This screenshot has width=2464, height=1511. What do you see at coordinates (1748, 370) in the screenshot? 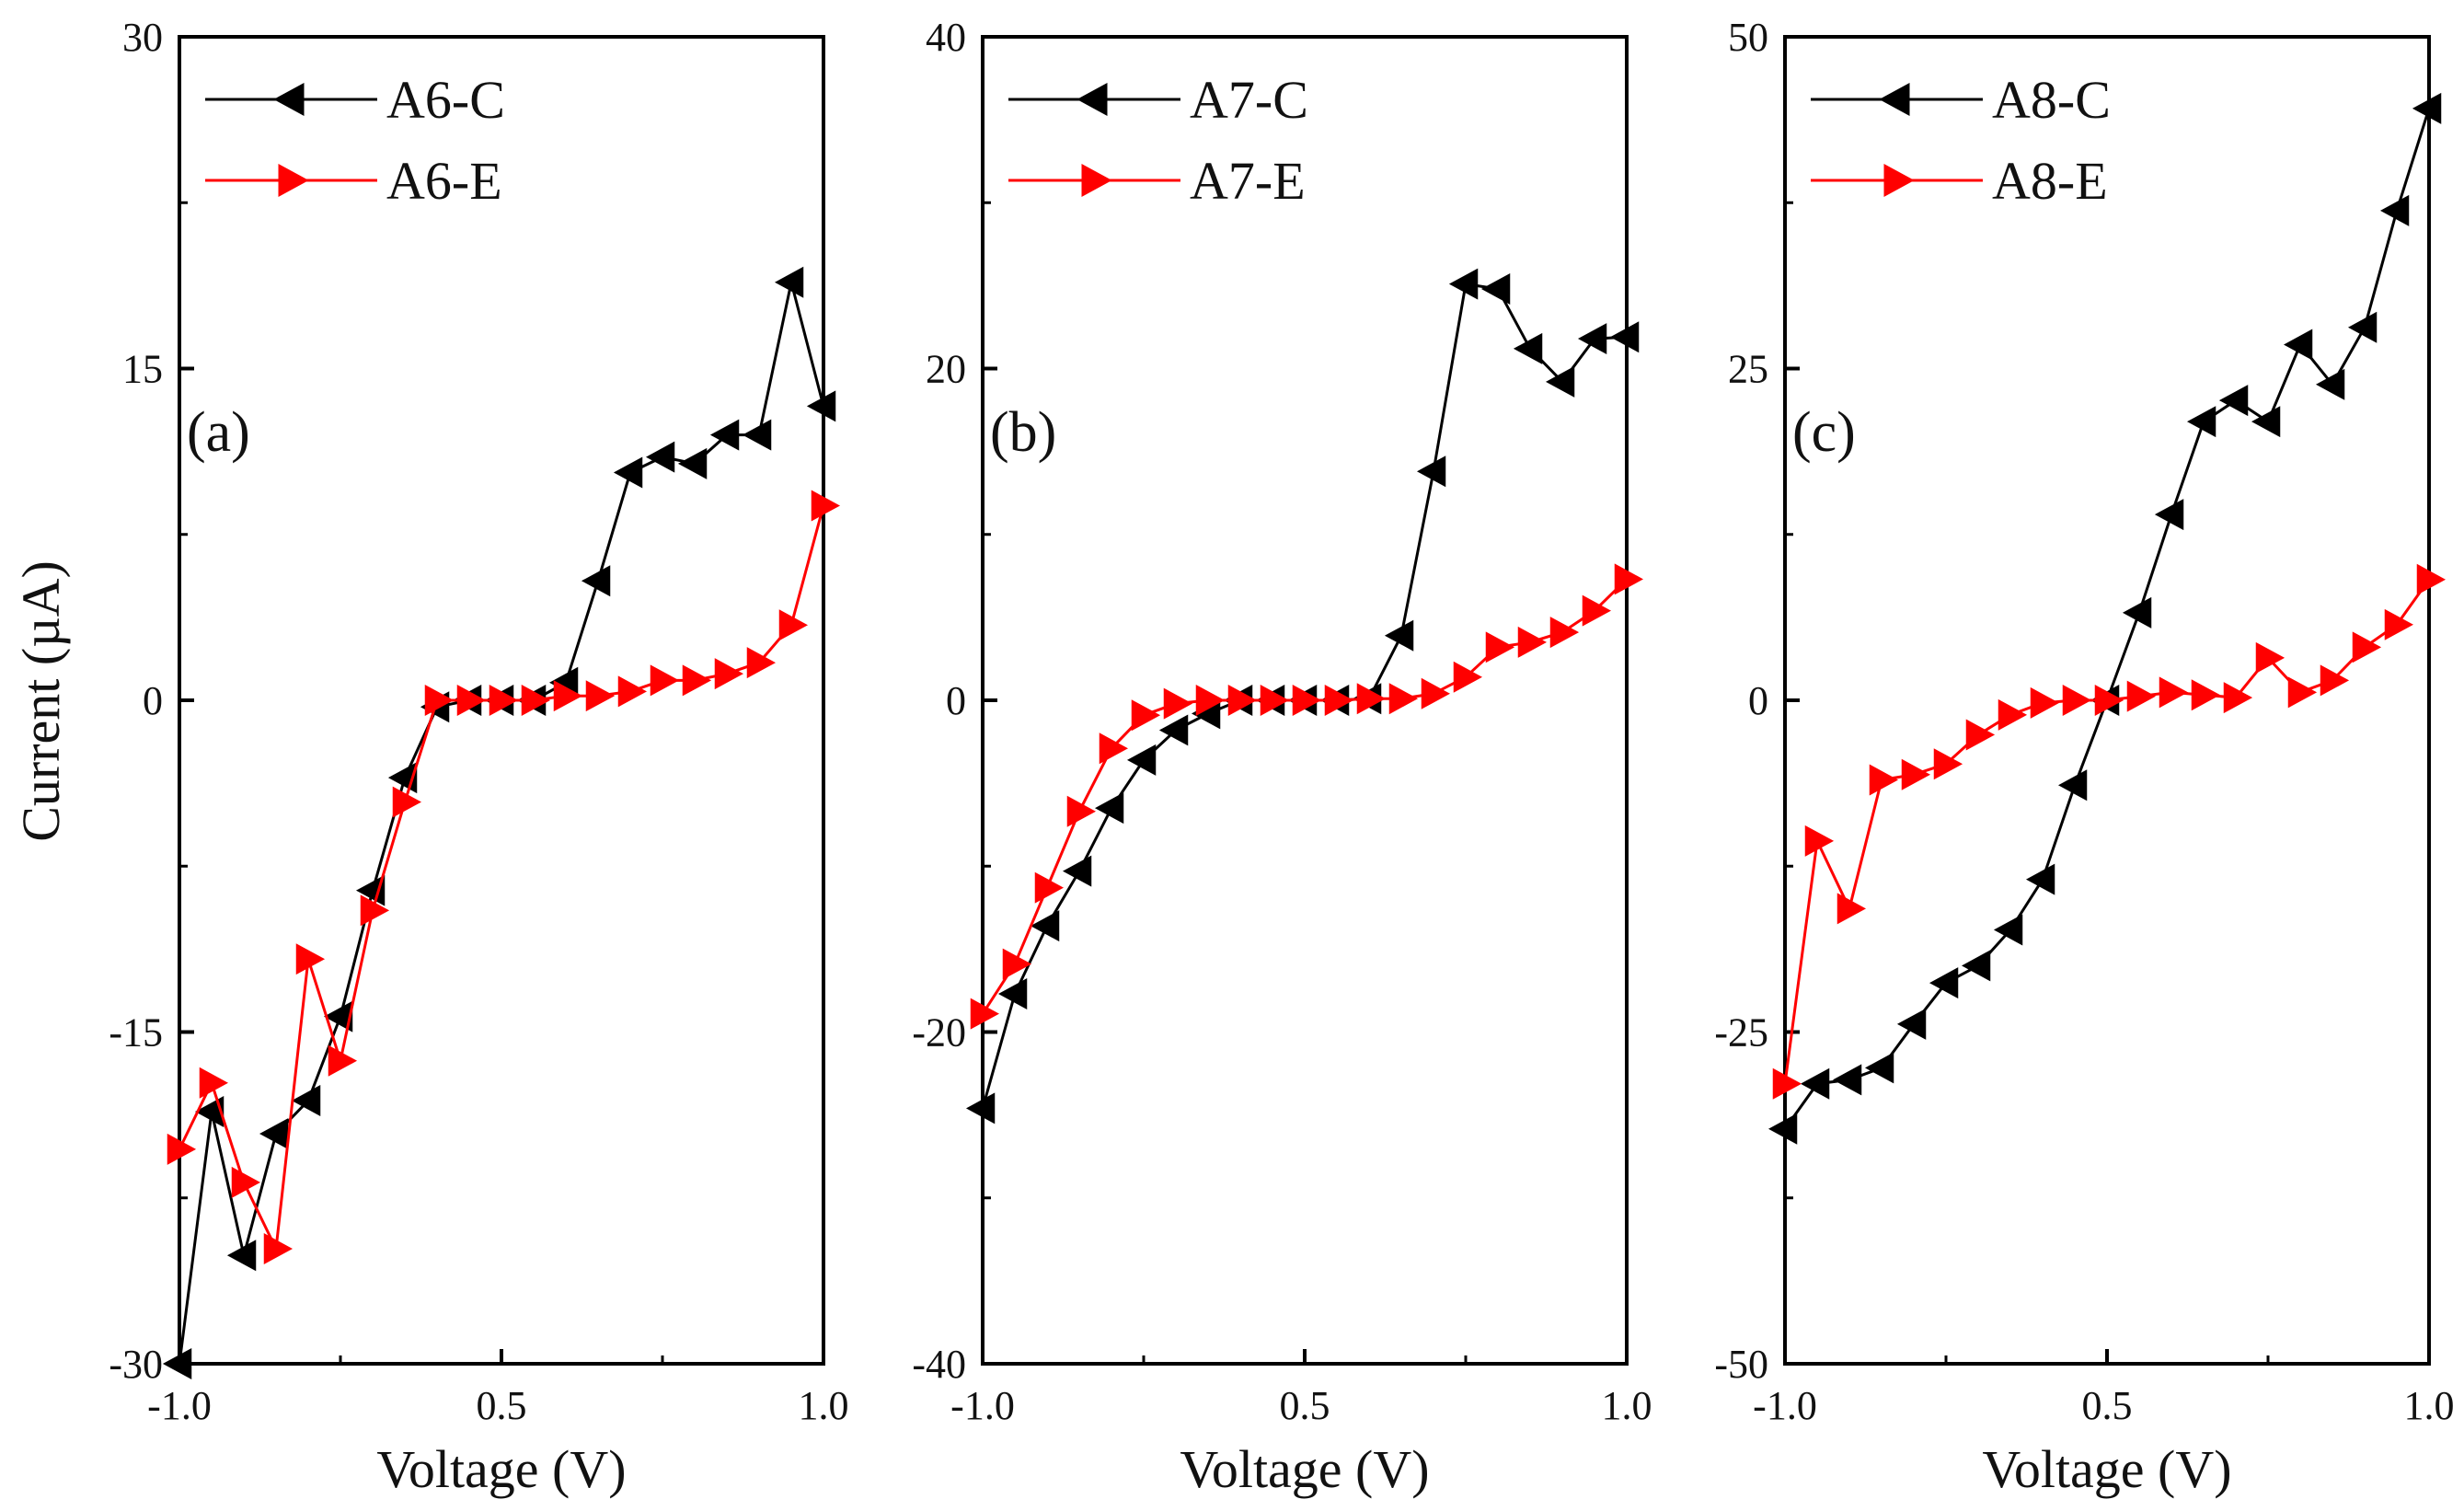
I see `y-tick-label: 25` at bounding box center [1748, 370].